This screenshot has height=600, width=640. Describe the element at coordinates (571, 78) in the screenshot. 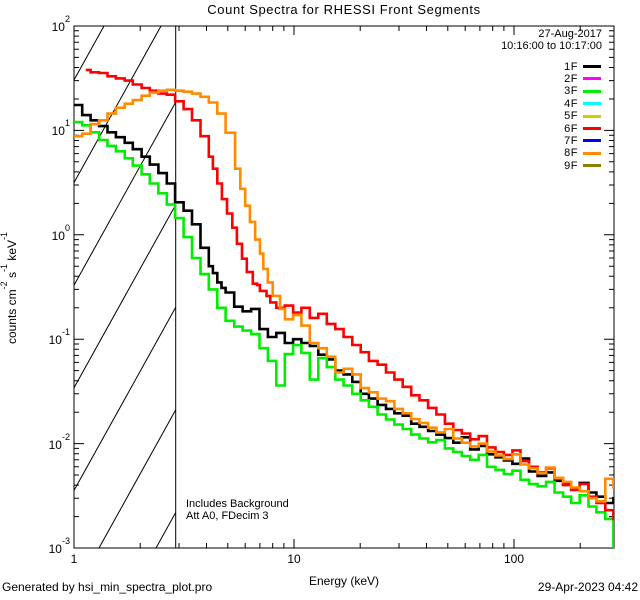

I see `legend-label-2f: 2F` at that location.